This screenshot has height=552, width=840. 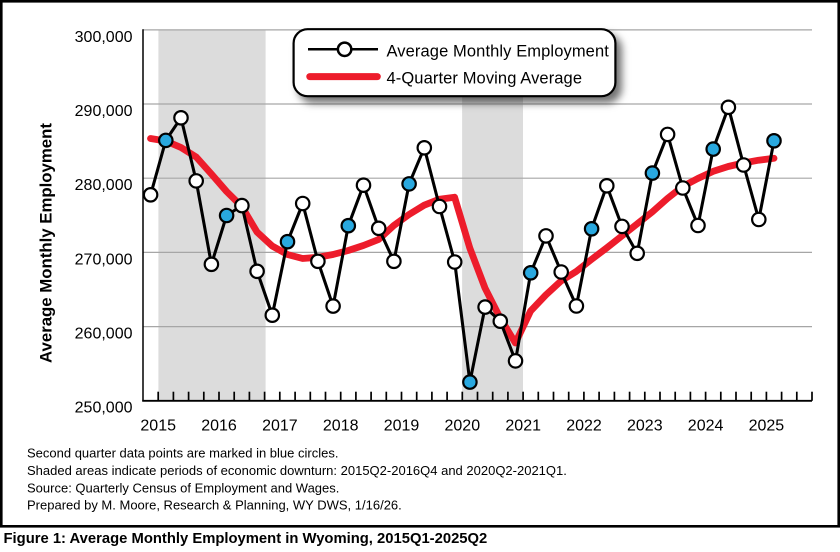 I want to click on svg-text: 2024, so click(x=706, y=425).